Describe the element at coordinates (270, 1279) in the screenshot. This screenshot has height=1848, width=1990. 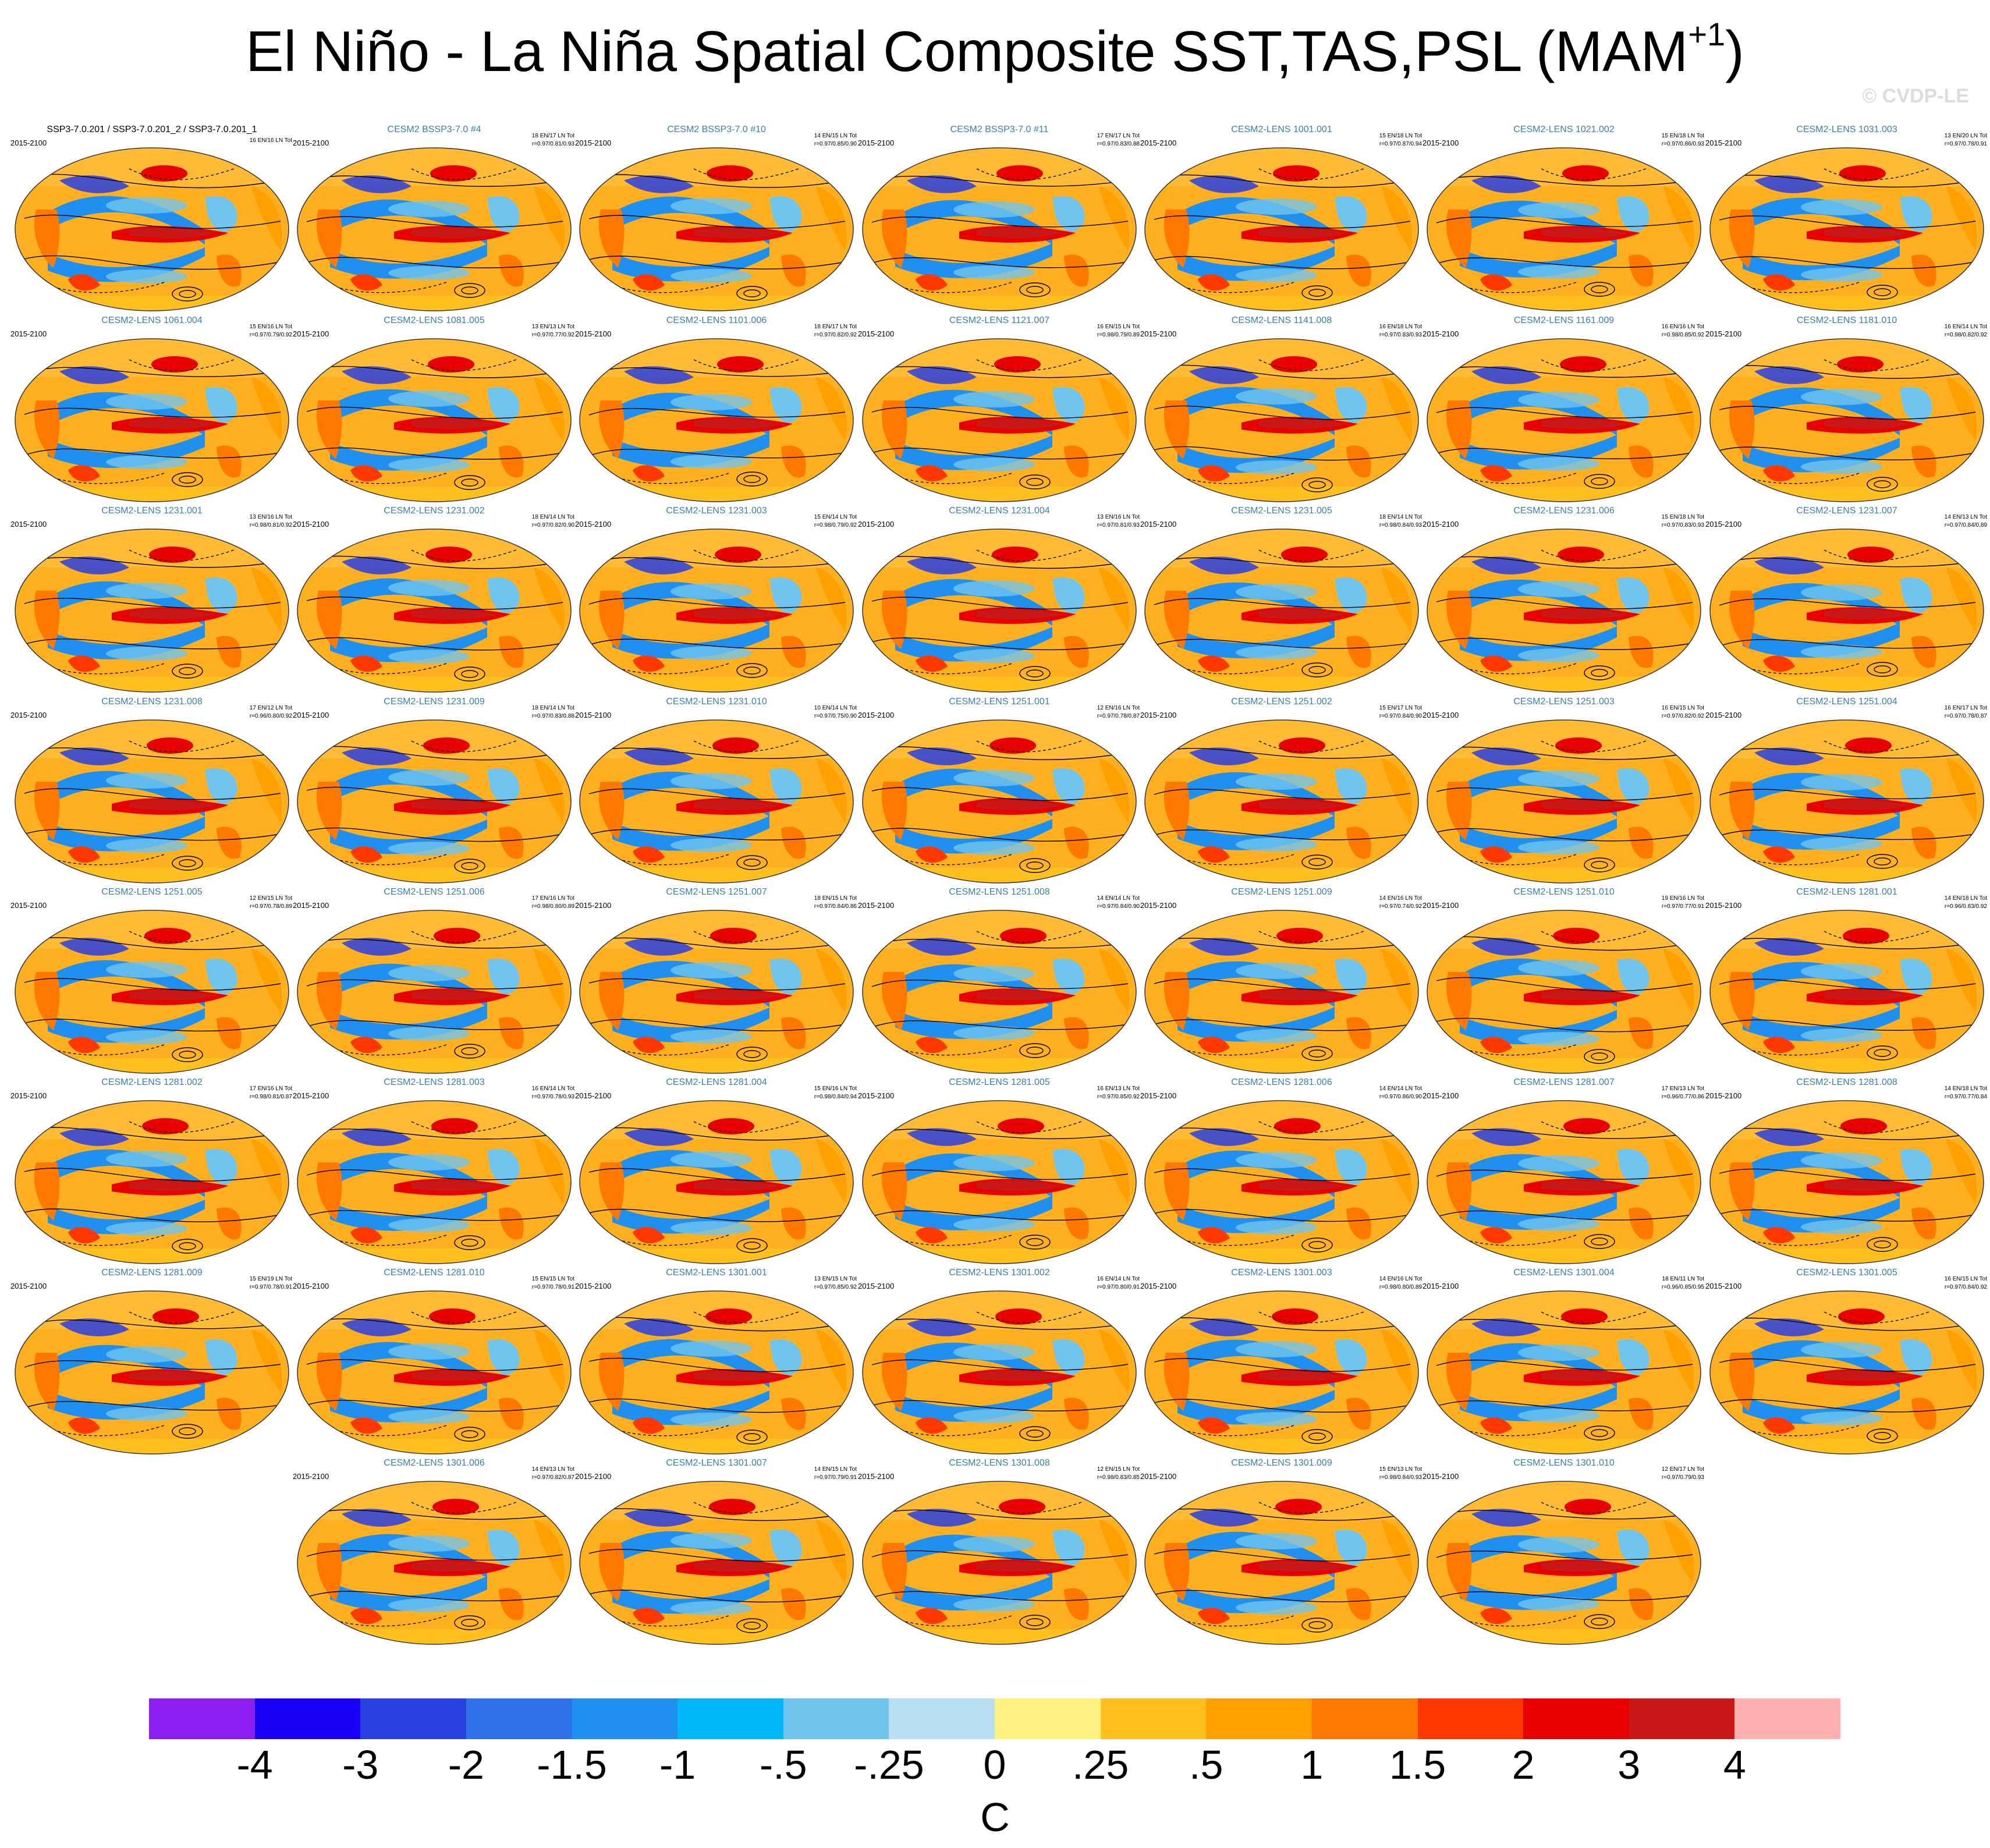
I see `panel-event-count: 15 EN/19 LN Tot` at that location.